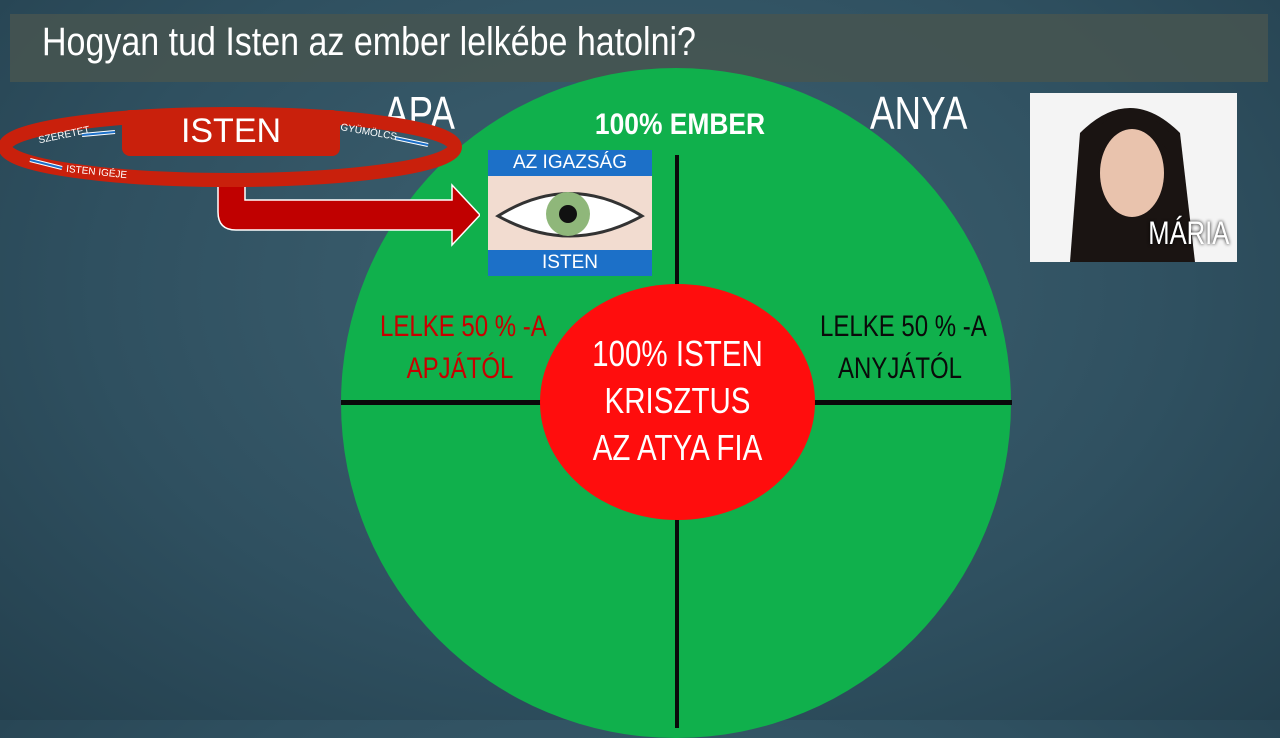 This screenshot has width=1280, height=738. What do you see at coordinates (677, 353) in the screenshot?
I see `center-line-1: 100% ISTEN` at bounding box center [677, 353].